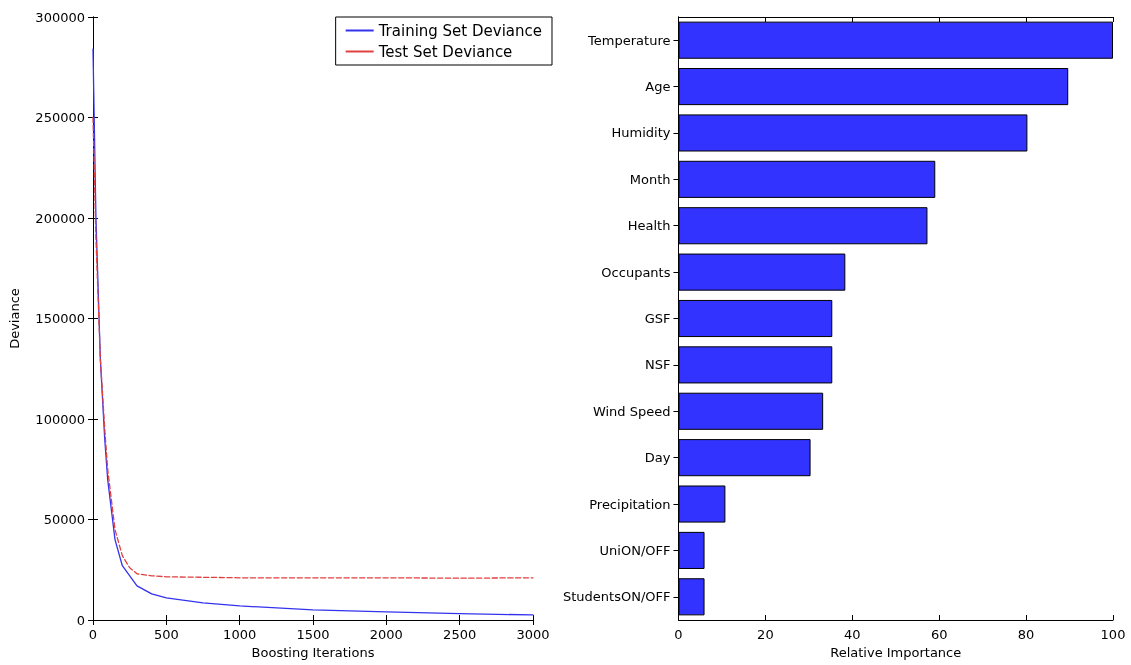 This screenshot has width=1131, height=665. What do you see at coordinates (641, 133) in the screenshot?
I see `y-tick-label: Humidity` at bounding box center [641, 133].